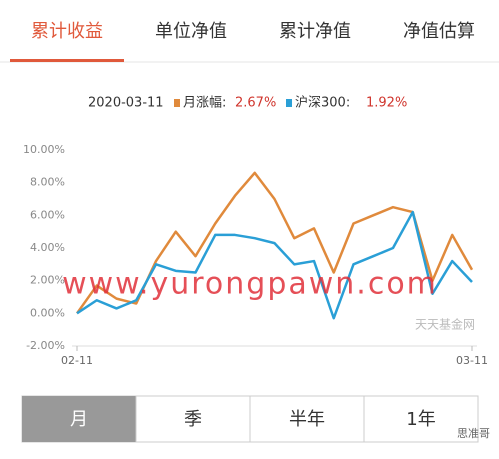 This screenshot has width=499, height=459. What do you see at coordinates (67, 60) in the screenshot?
I see `tab-underline` at bounding box center [67, 60].